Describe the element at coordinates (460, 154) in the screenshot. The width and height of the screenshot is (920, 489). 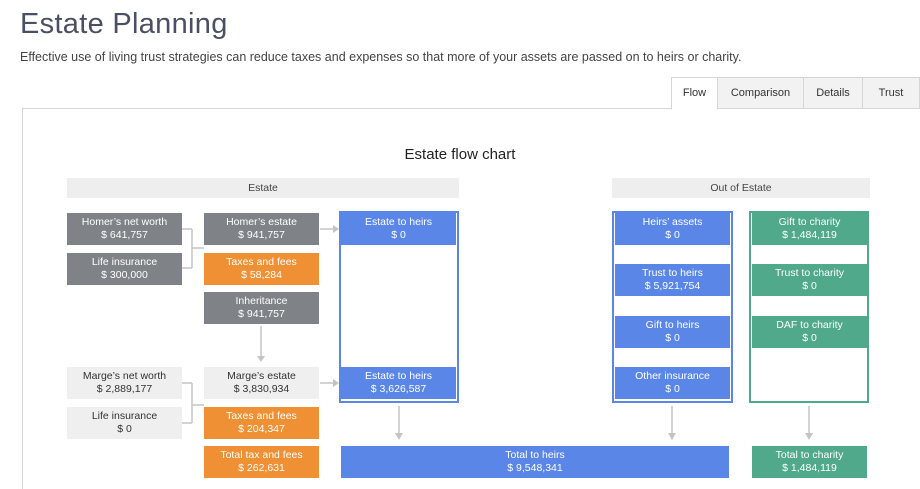
I see `chart-title: Estate flow chart` at that location.